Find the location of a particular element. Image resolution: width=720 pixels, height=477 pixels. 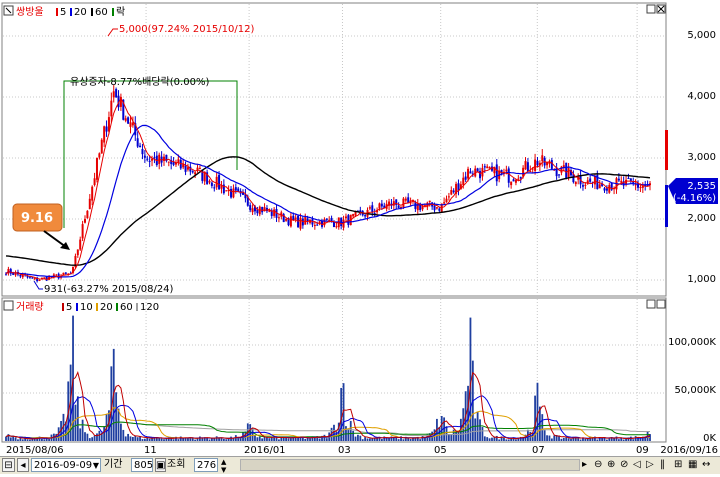

vlegend-60: 60 is located at coordinates (126, 307).